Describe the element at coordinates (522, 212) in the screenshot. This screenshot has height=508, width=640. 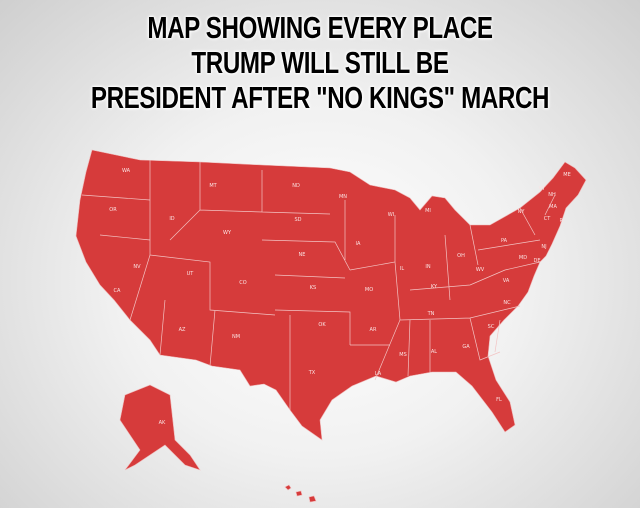
I see `state-label-ny: NY` at that location.